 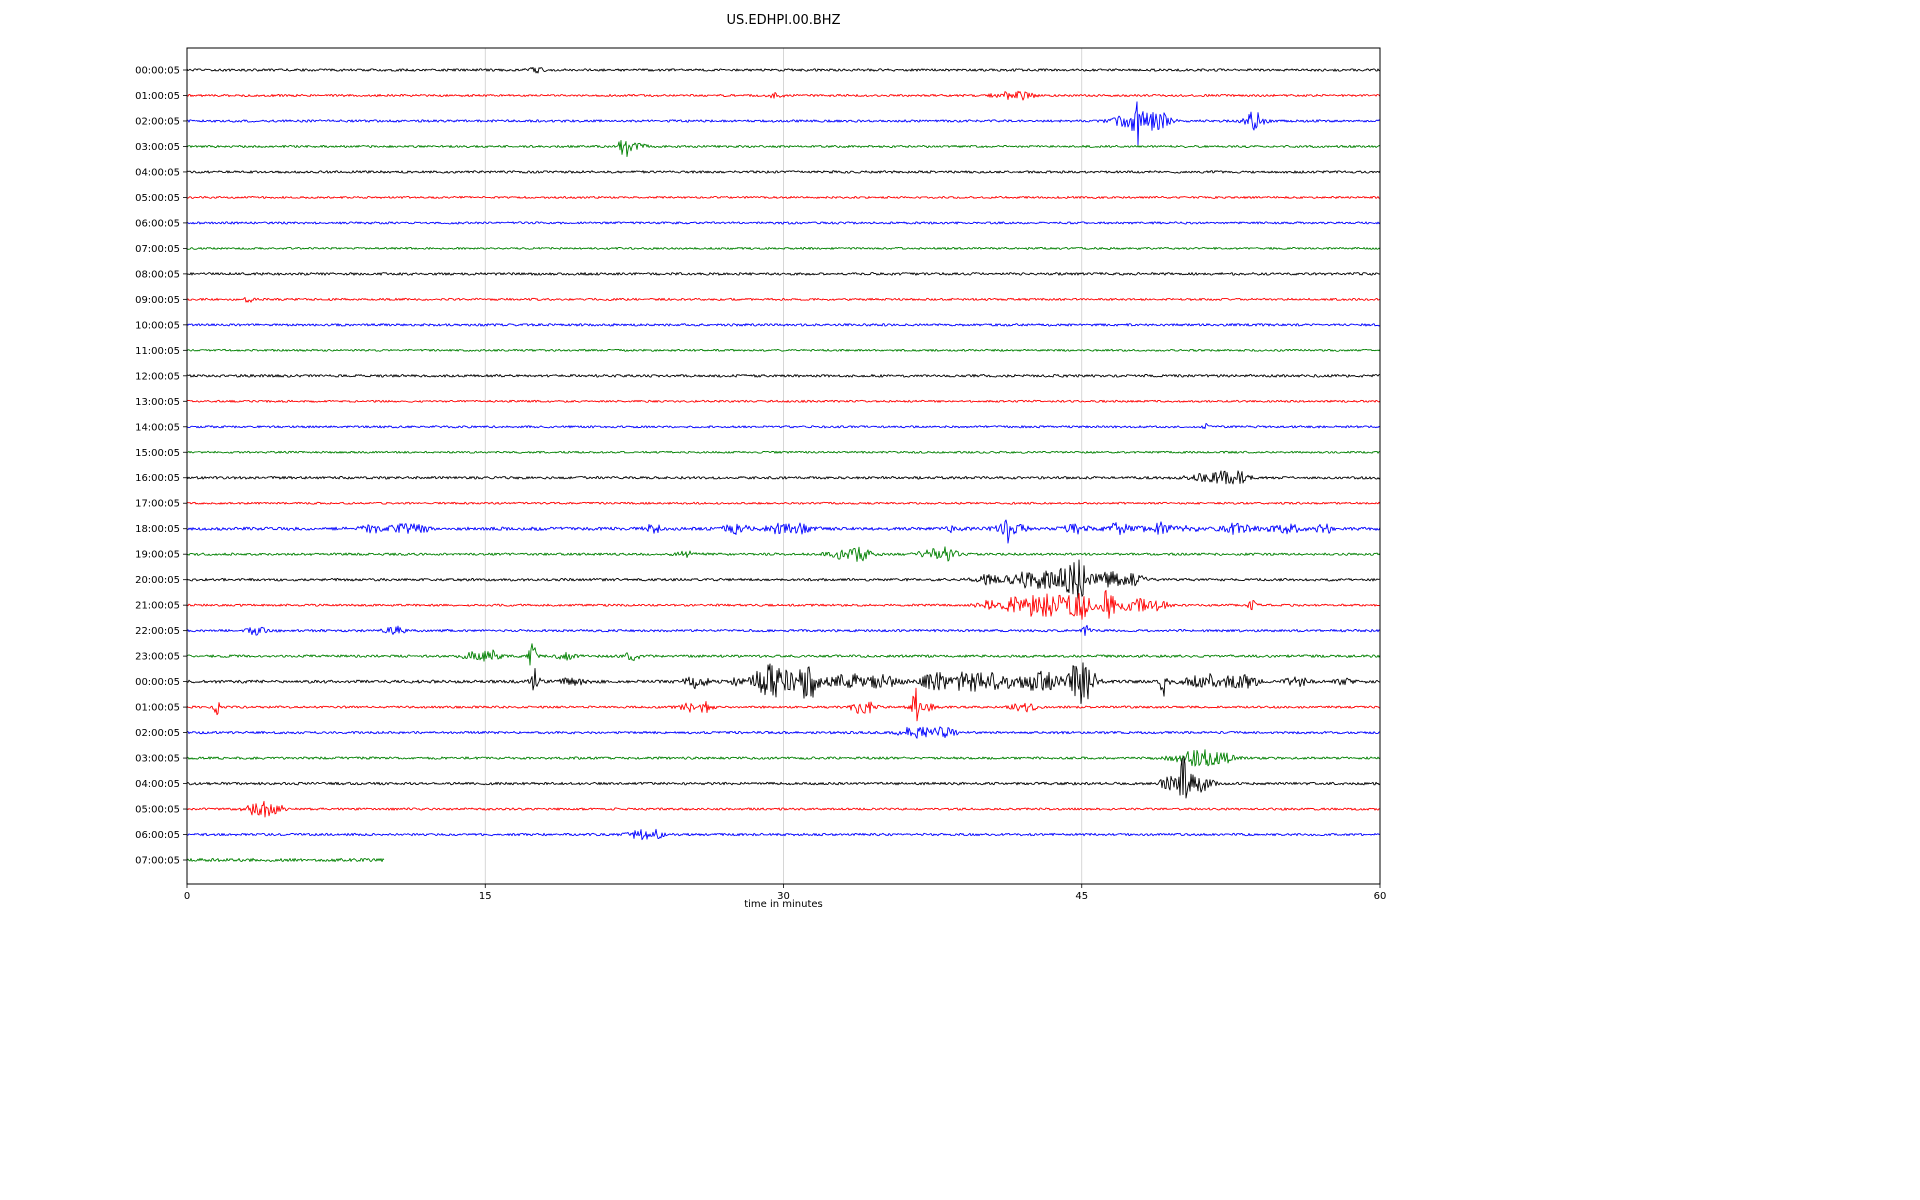 What do you see at coordinates (157, 631) in the screenshot?
I see `row-label: 22:00:05` at bounding box center [157, 631].